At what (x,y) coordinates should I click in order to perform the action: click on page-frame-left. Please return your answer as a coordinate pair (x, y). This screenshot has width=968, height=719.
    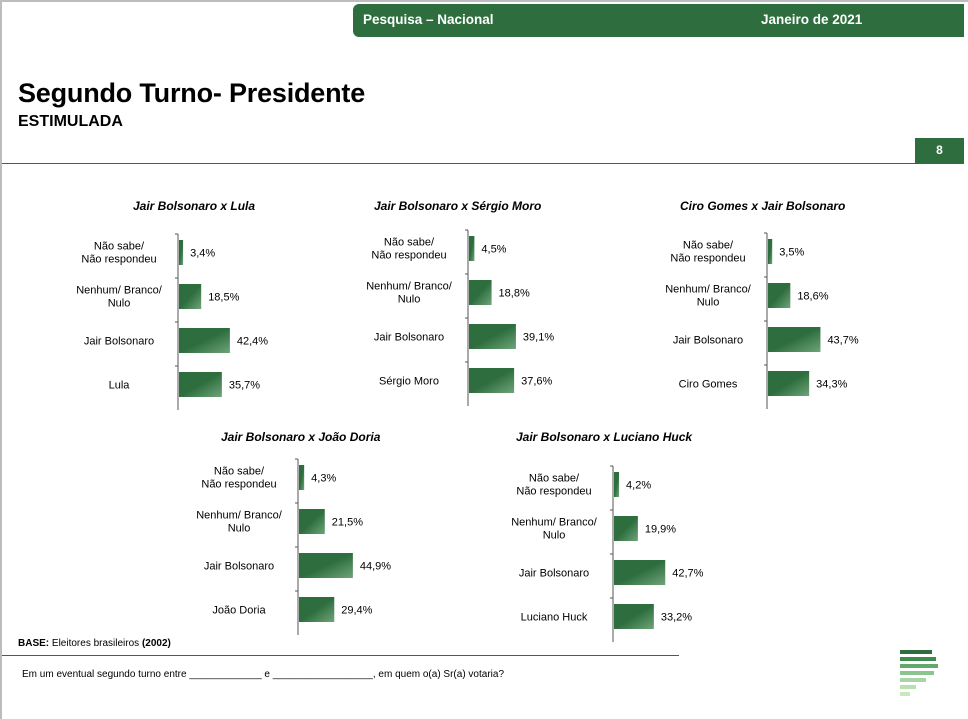
    Looking at the image, I should click on (1, 359).